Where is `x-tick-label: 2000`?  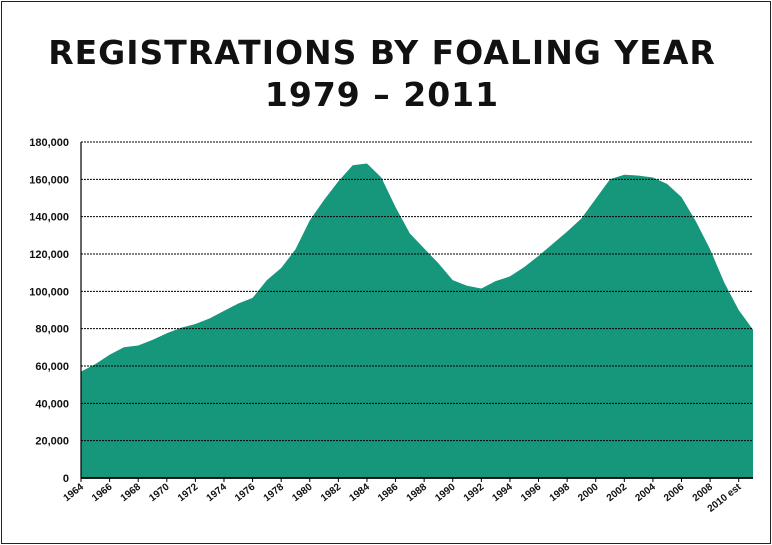
x-tick-label: 2000 is located at coordinates (588, 492).